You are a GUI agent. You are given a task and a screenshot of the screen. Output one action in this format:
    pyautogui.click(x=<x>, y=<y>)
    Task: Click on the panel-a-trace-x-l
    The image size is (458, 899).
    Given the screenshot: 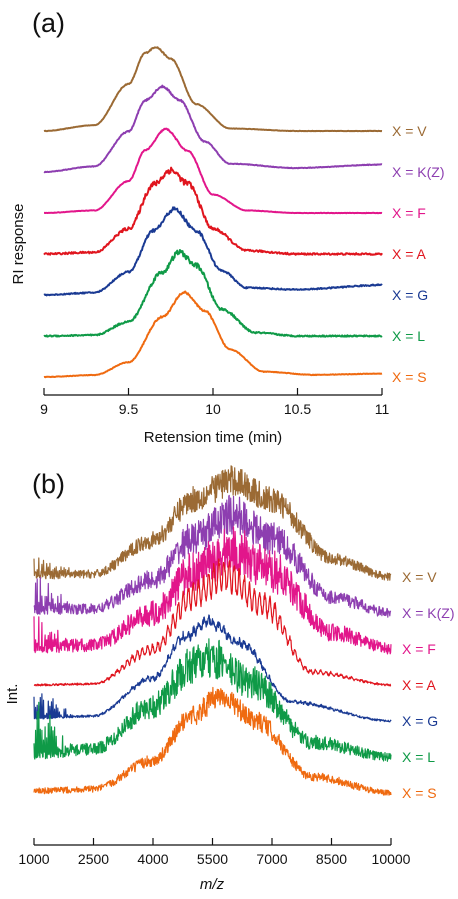 What is the action you would take?
    pyautogui.click(x=213, y=293)
    